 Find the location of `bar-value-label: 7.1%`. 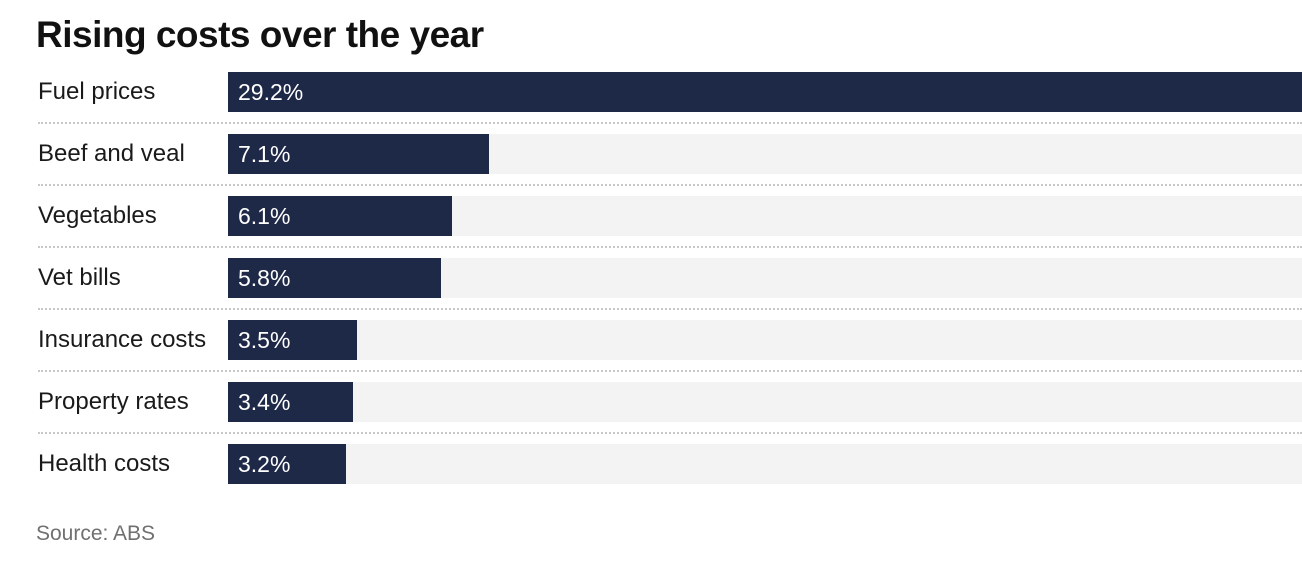

bar-value-label: 7.1% is located at coordinates (264, 154).